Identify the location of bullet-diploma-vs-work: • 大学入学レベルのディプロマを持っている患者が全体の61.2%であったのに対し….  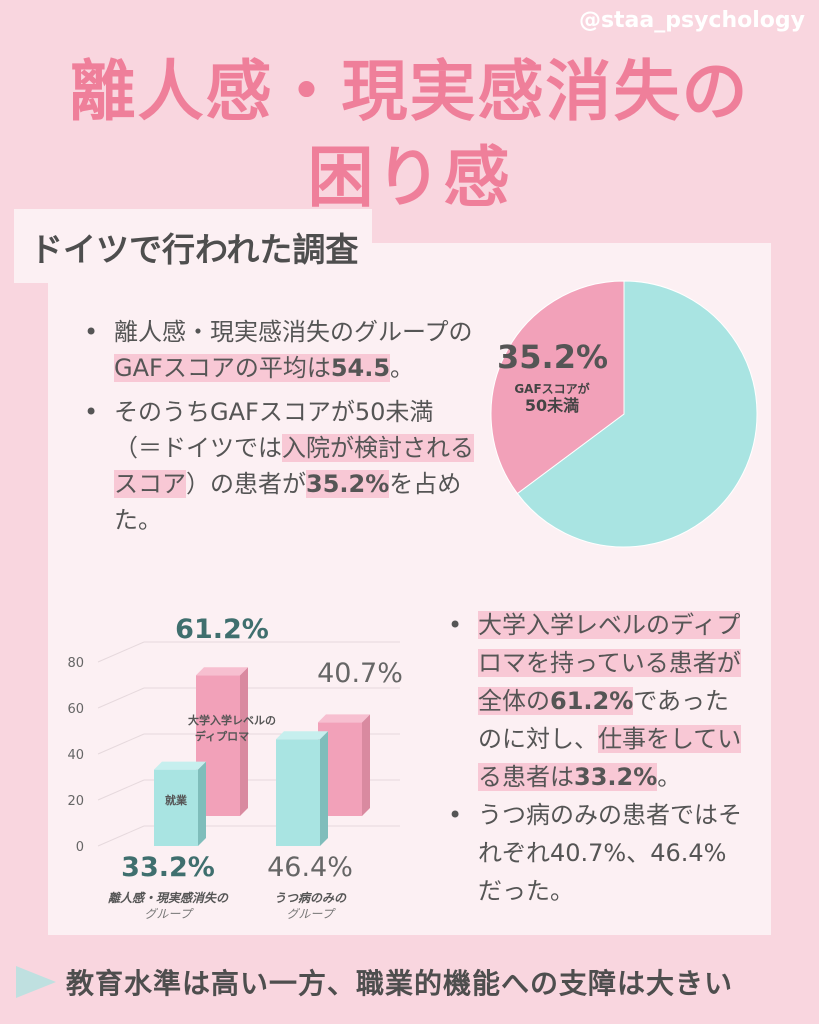
(598, 701).